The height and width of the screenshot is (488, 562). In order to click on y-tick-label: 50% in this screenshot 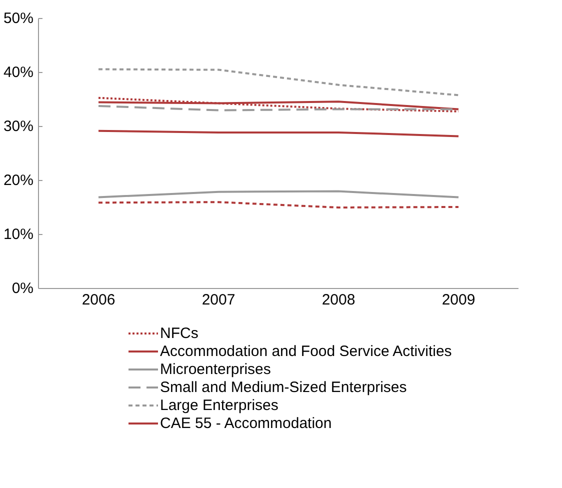, I will do `click(18, 18)`.